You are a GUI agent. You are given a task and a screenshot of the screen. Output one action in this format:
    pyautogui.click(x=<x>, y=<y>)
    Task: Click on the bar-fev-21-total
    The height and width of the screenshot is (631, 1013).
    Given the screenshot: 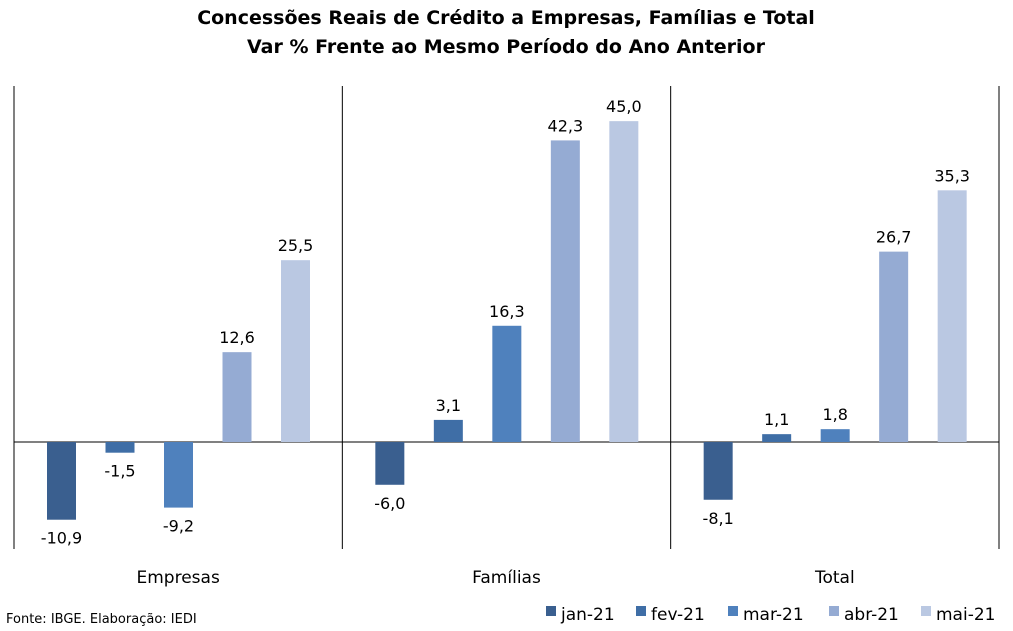 What is the action you would take?
    pyautogui.click(x=777, y=438)
    